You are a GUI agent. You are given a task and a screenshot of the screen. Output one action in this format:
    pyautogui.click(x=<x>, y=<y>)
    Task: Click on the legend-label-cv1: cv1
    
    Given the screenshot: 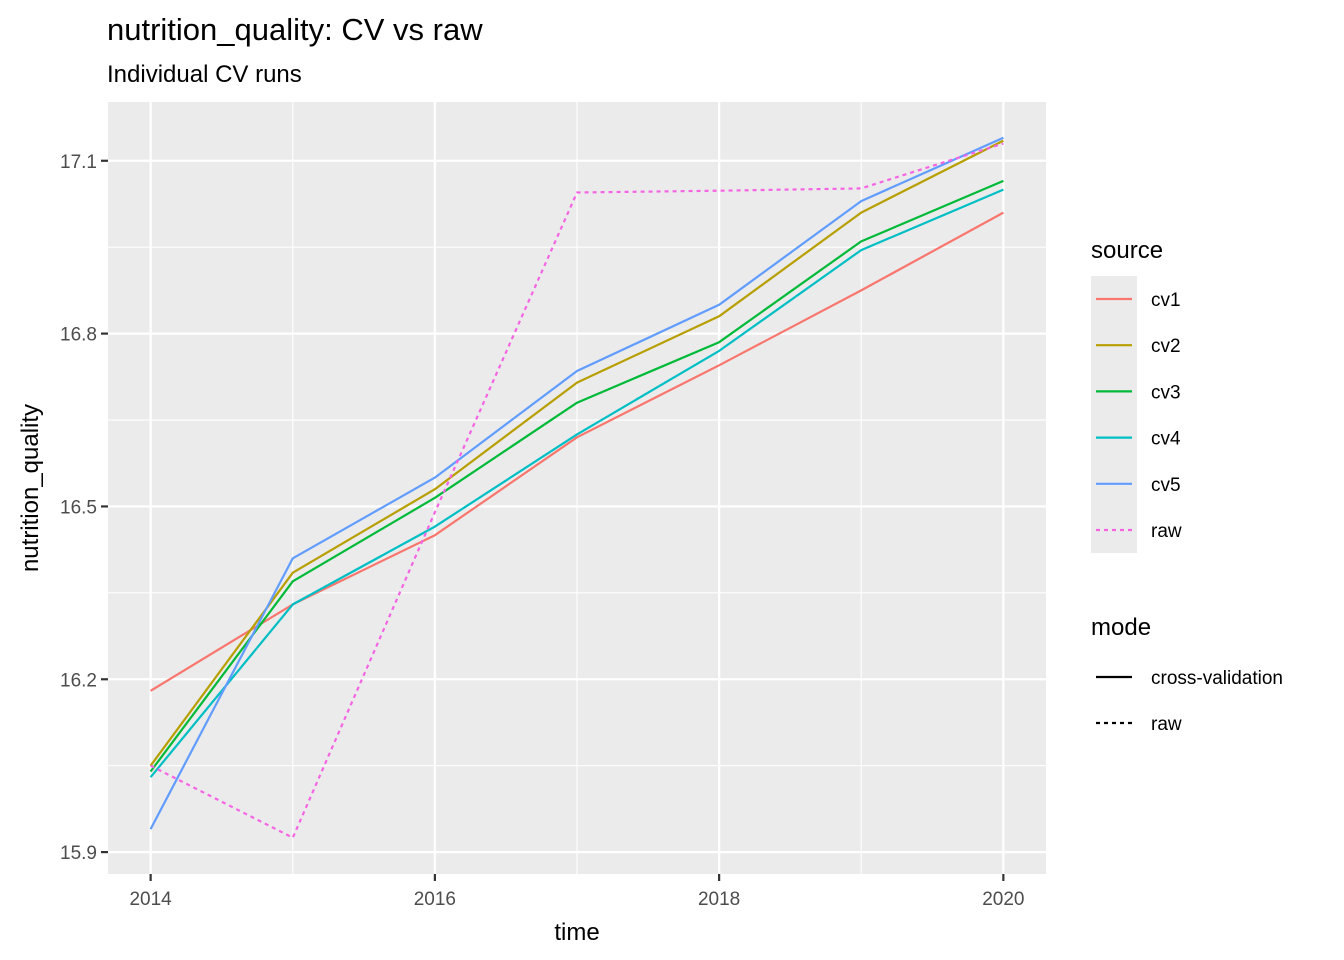 What is the action you would take?
    pyautogui.click(x=1166, y=300)
    